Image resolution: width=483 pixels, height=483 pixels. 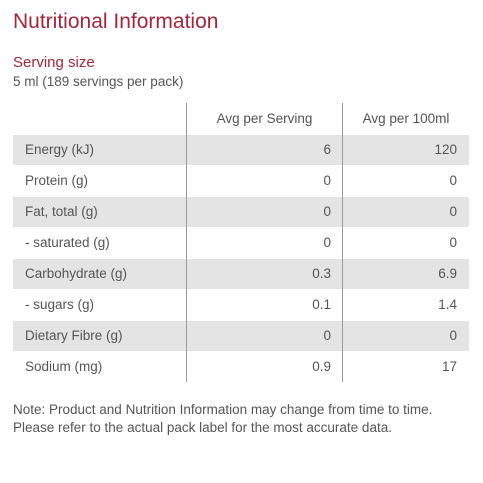 I want to click on table-row: - sugars (g) 0.1 1.4, so click(x=241, y=305).